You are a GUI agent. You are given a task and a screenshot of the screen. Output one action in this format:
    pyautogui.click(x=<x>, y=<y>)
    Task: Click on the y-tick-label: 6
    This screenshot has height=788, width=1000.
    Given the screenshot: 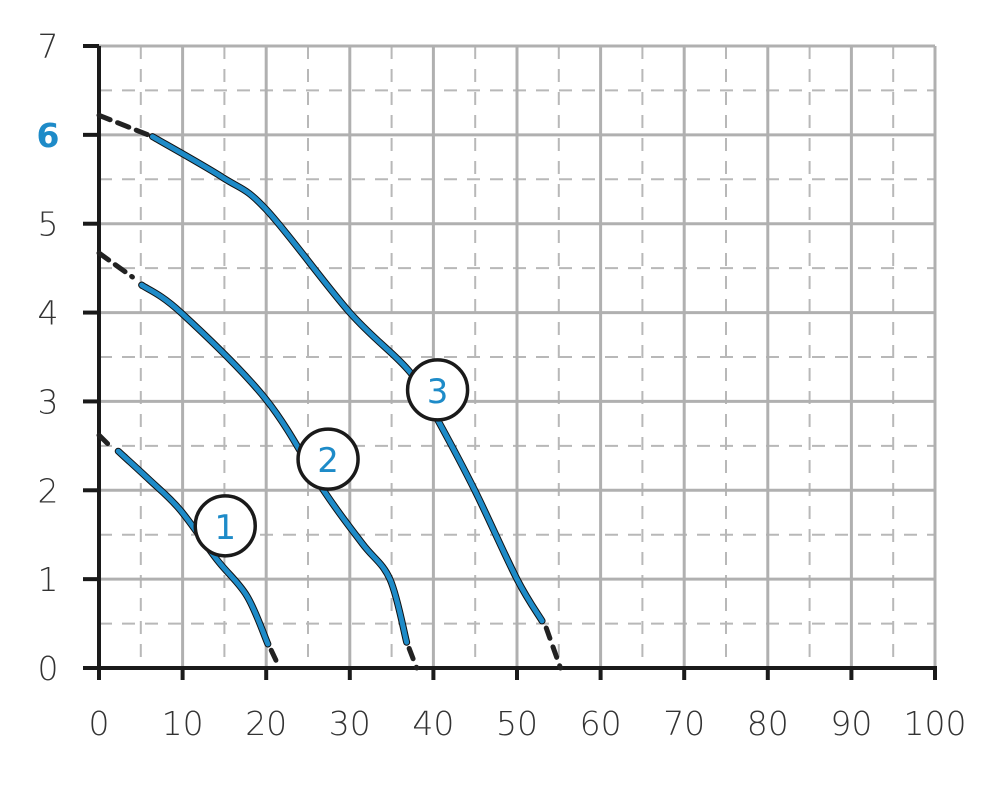 What is the action you would take?
    pyautogui.click(x=48, y=135)
    